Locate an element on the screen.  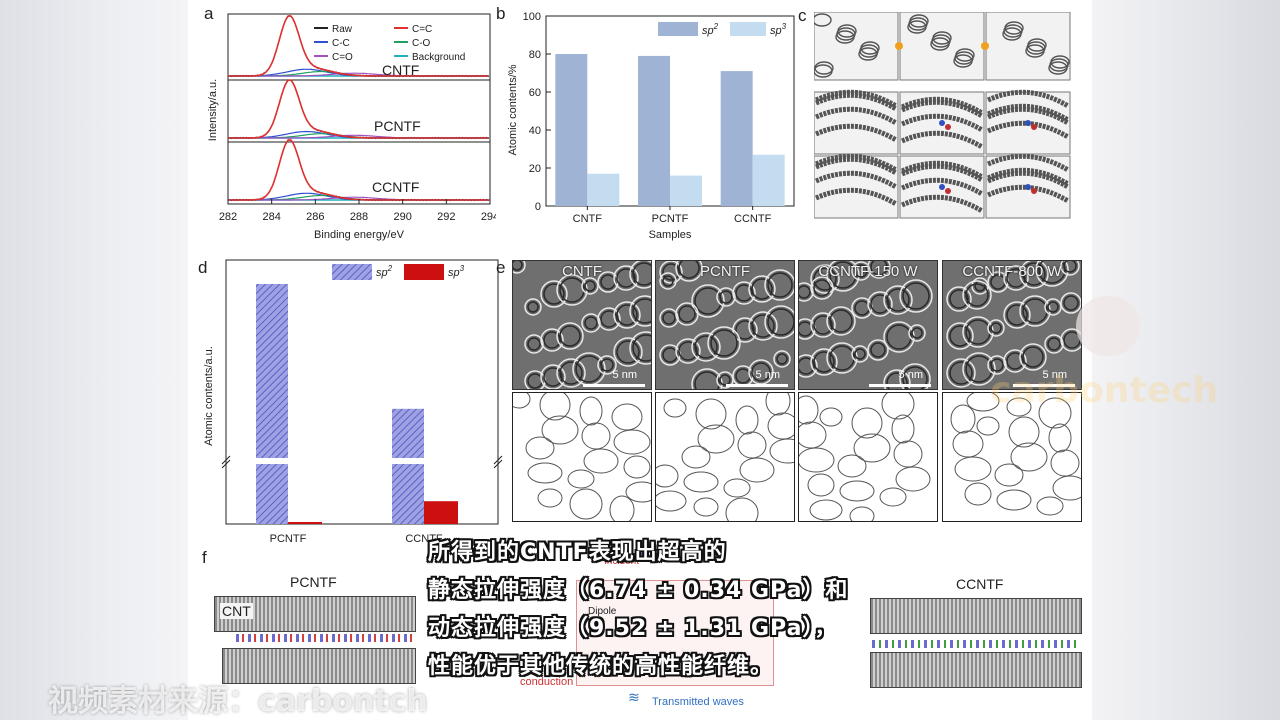
panel-b-ylabel: Atomic contents/% is located at coordinates (513, 109).